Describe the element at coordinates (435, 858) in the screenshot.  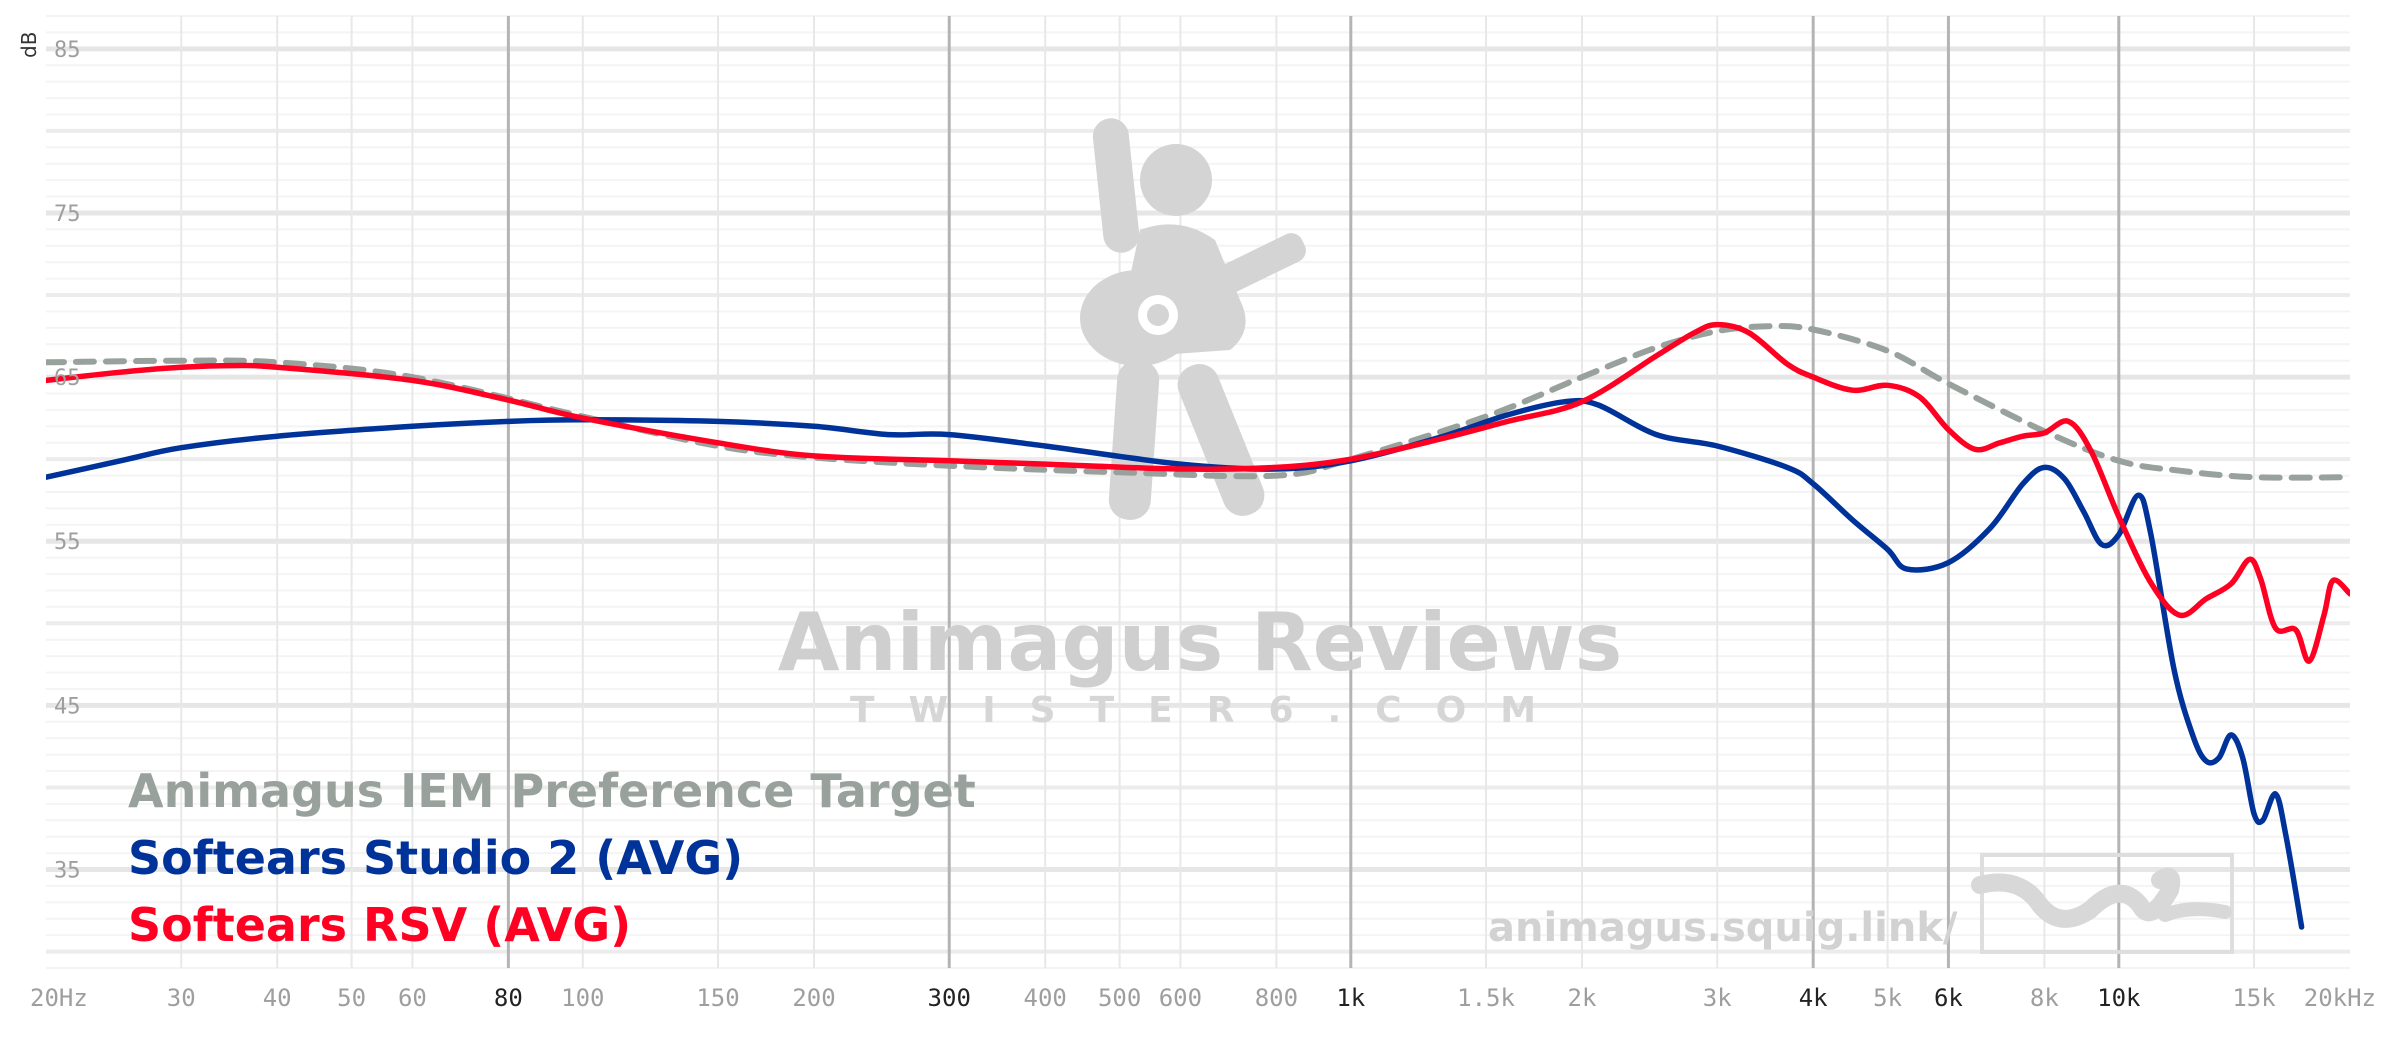
I see `legend-entry: Softears Studio 2 (AVG)` at that location.